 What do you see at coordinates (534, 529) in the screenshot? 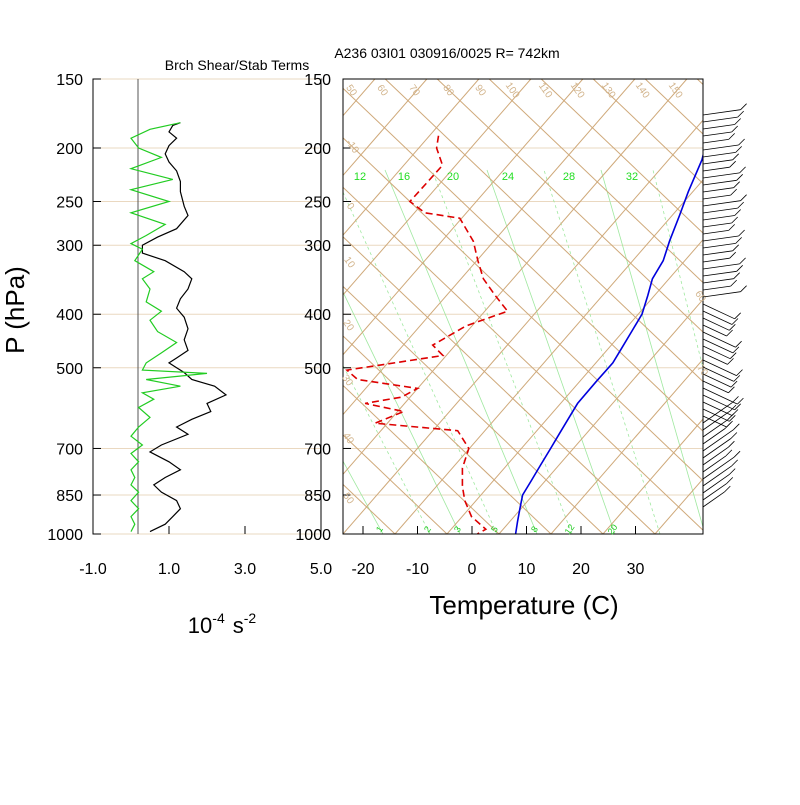
I see `mixing-ratio-label-bottom: 8` at bounding box center [534, 529].